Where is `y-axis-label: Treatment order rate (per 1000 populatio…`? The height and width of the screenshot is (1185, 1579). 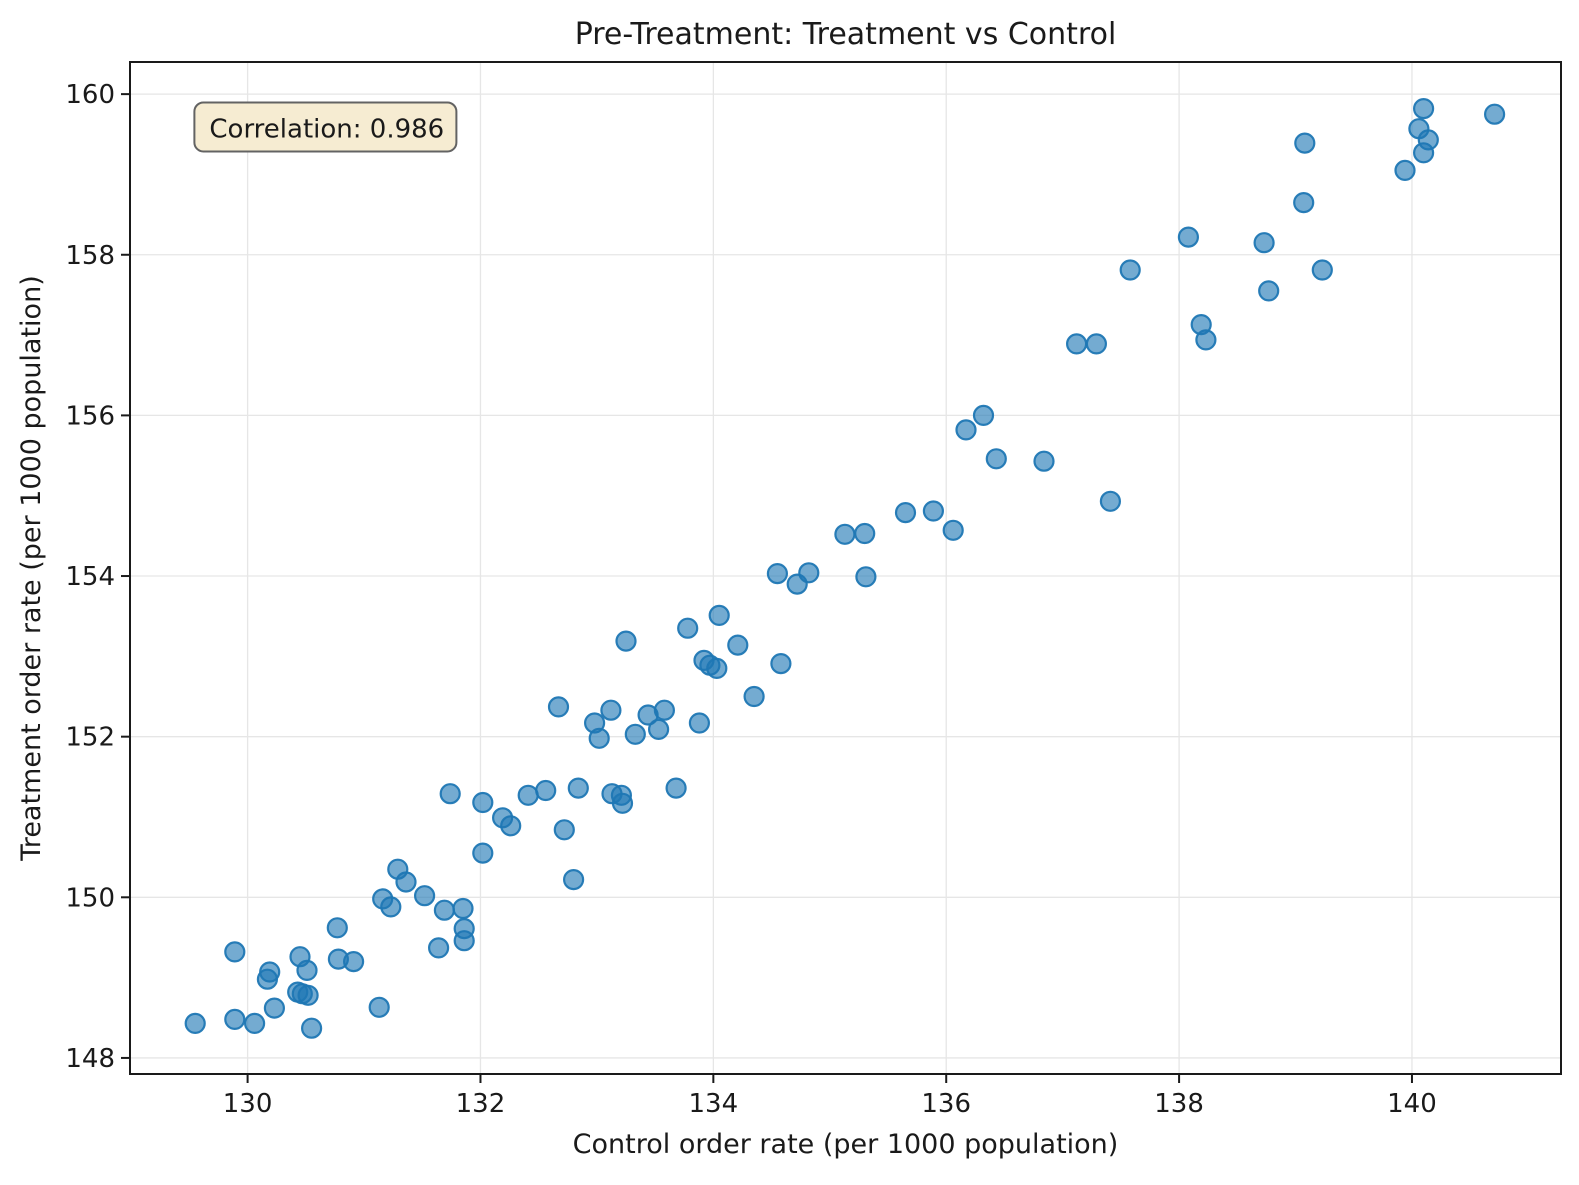 y-axis-label: Treatment order rate (per 1000 populatio… is located at coordinates (31, 568).